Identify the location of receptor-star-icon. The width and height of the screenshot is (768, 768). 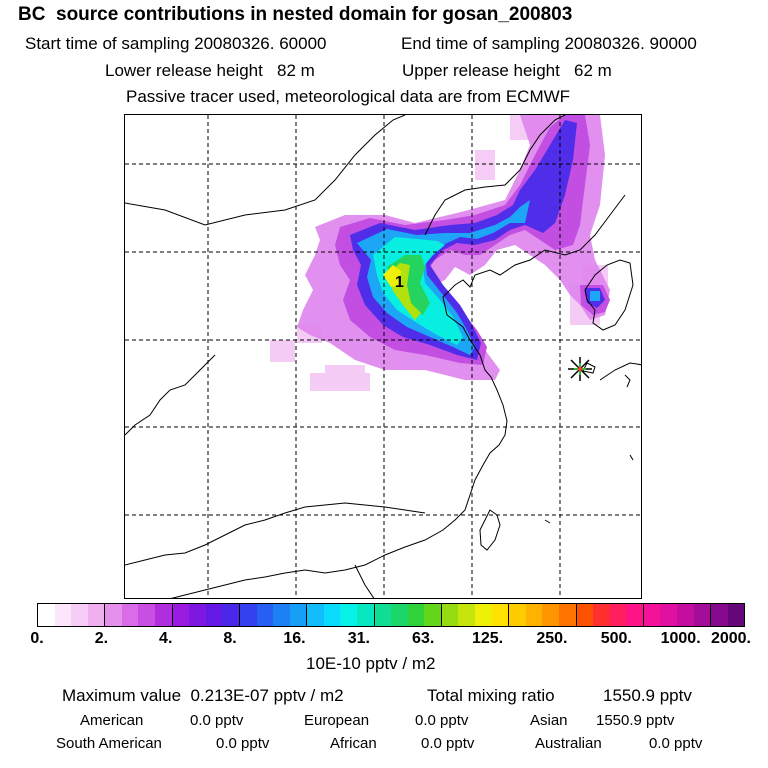
(580, 369).